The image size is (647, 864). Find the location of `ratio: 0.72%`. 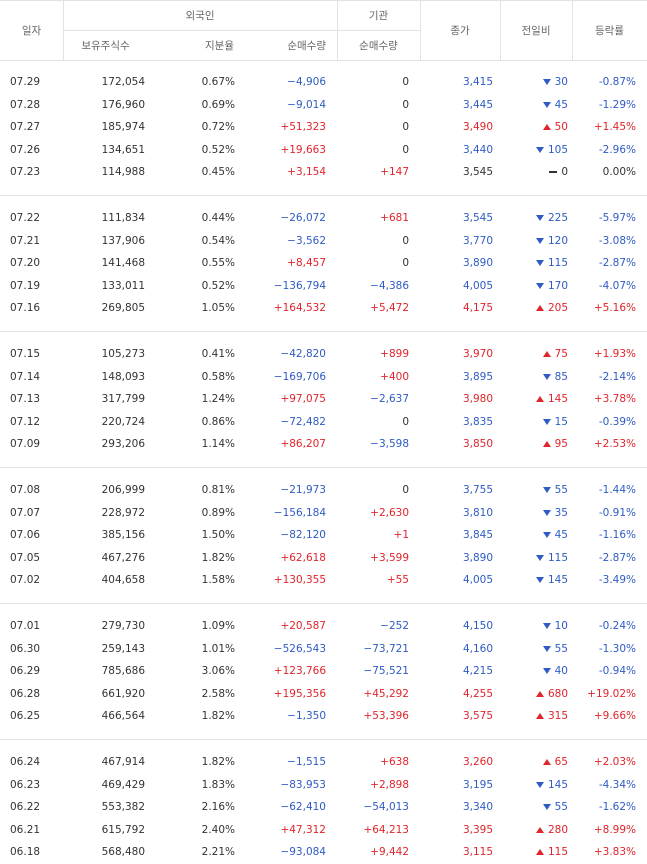

ratio: 0.72% is located at coordinates (218, 127).